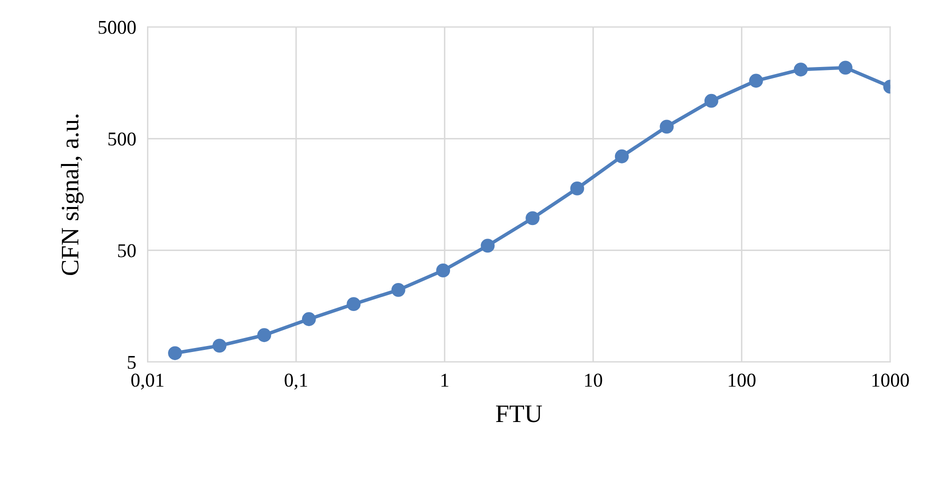 This screenshot has height=482, width=946. What do you see at coordinates (444, 380) in the screenshot?
I see `x-tick-label: 1` at bounding box center [444, 380].